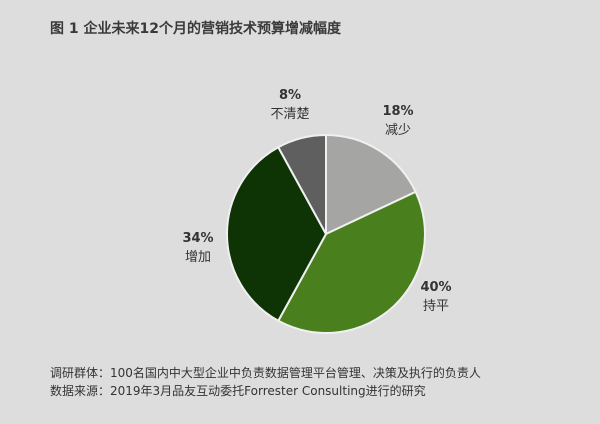  I want to click on slice-name: 持平, so click(435, 306).